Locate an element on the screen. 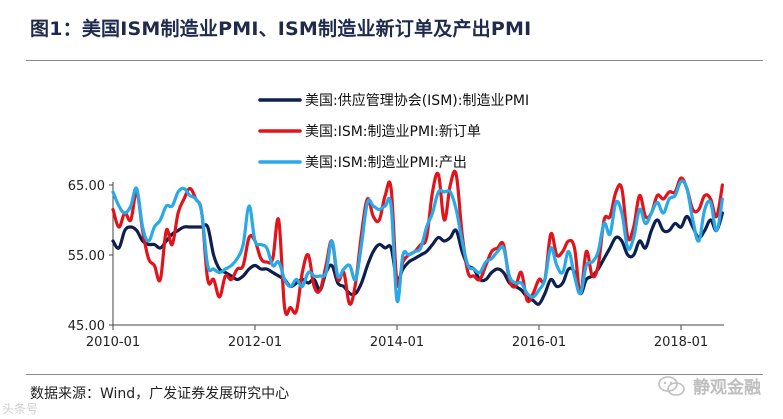 The width and height of the screenshot is (783, 419). y-tick-label: 65.00 is located at coordinates (86, 186).